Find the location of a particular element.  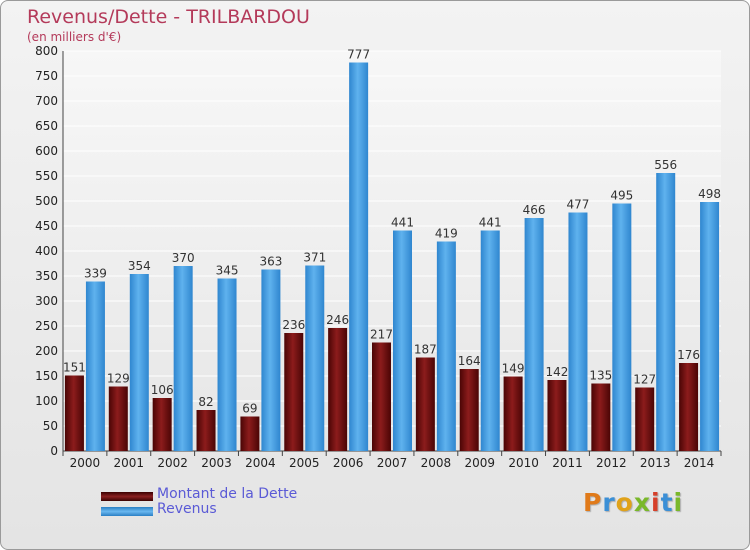

data-label-dette: 176 is located at coordinates (688, 355).